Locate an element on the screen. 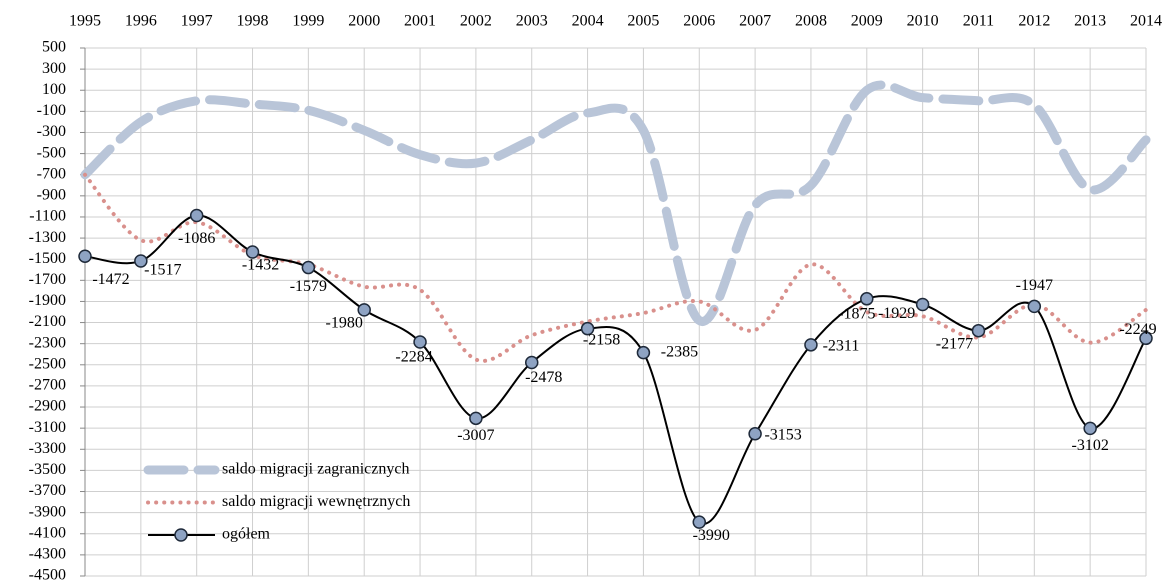 This screenshot has width=1176, height=584. x-tick-label: 2012 is located at coordinates (1034, 21).